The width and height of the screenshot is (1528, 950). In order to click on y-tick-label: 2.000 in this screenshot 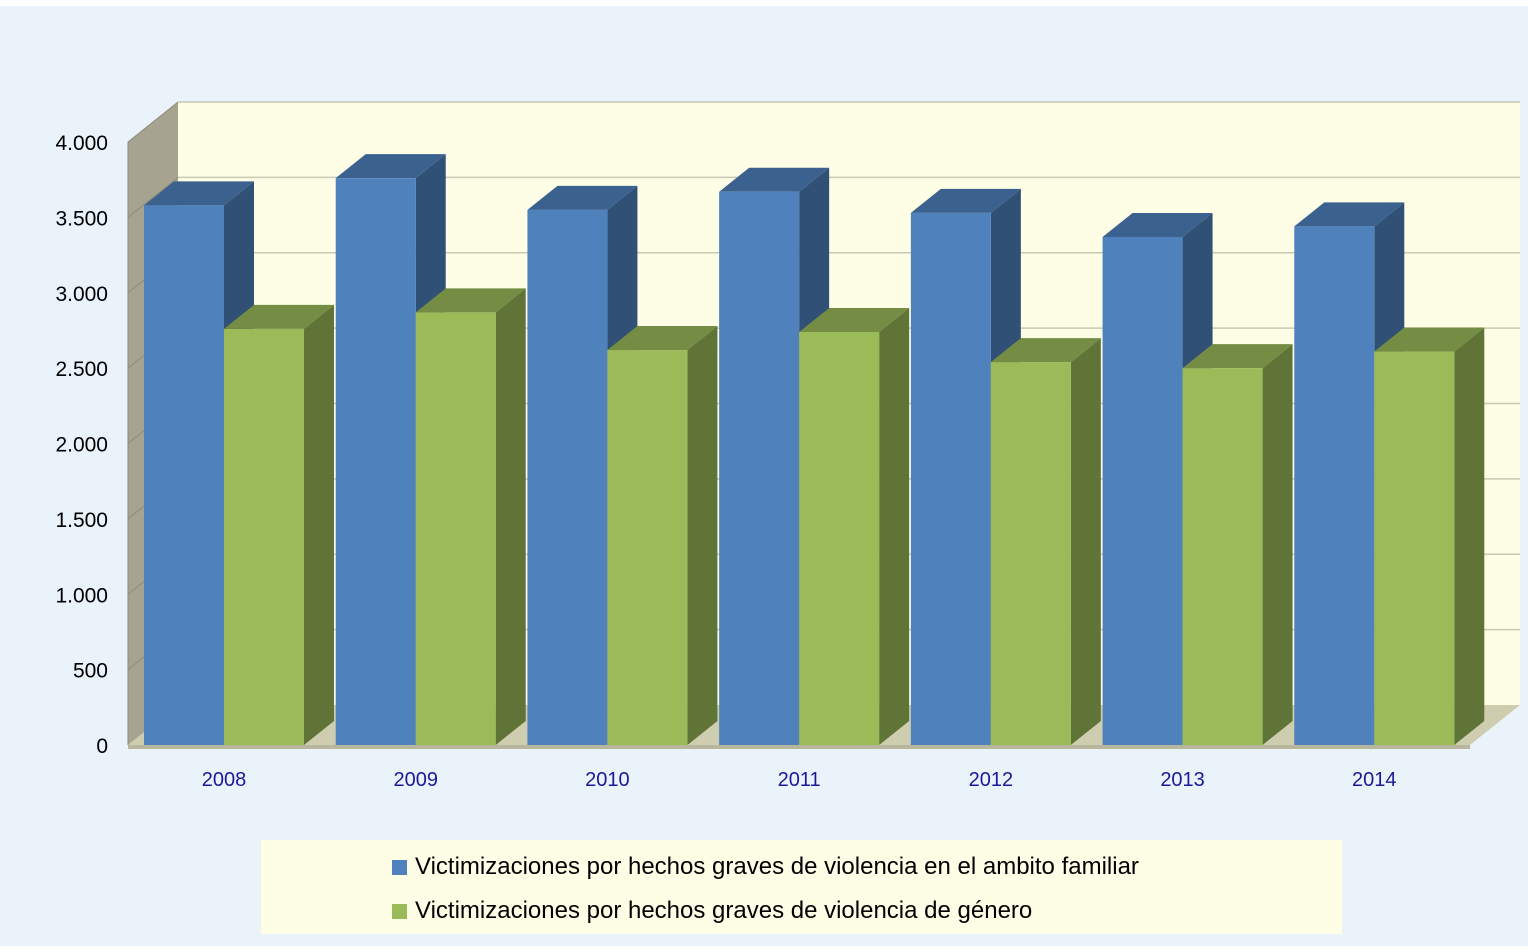, I will do `click(81, 445)`.